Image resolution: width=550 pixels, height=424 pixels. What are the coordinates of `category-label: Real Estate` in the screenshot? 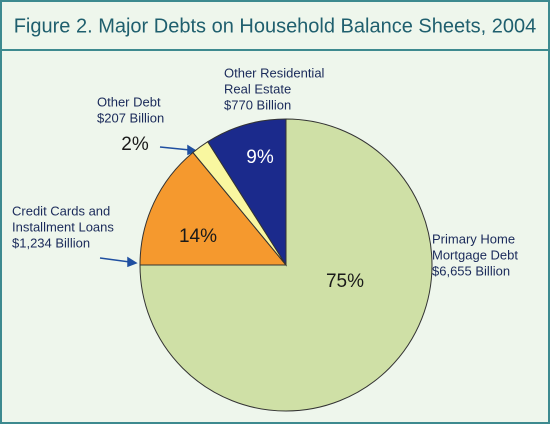 It's located at (257, 88).